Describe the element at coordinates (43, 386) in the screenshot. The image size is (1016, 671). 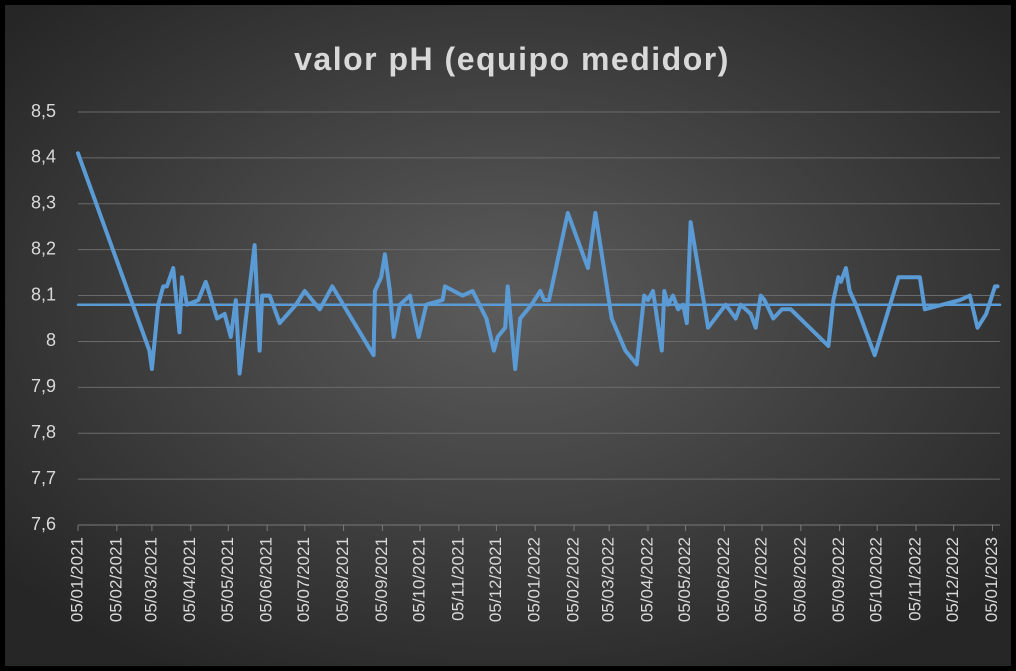
I see `y-tick-label: 7,9` at that location.